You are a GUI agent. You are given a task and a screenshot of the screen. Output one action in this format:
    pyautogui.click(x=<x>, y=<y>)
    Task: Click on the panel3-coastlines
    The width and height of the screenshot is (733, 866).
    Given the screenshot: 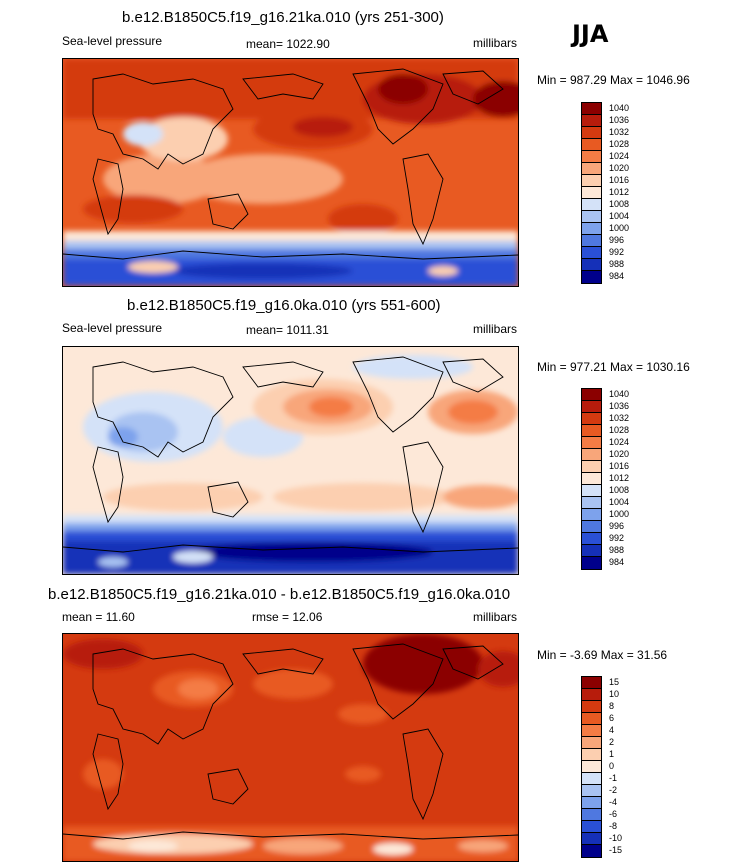 What is the action you would take?
    pyautogui.click(x=290, y=741)
    